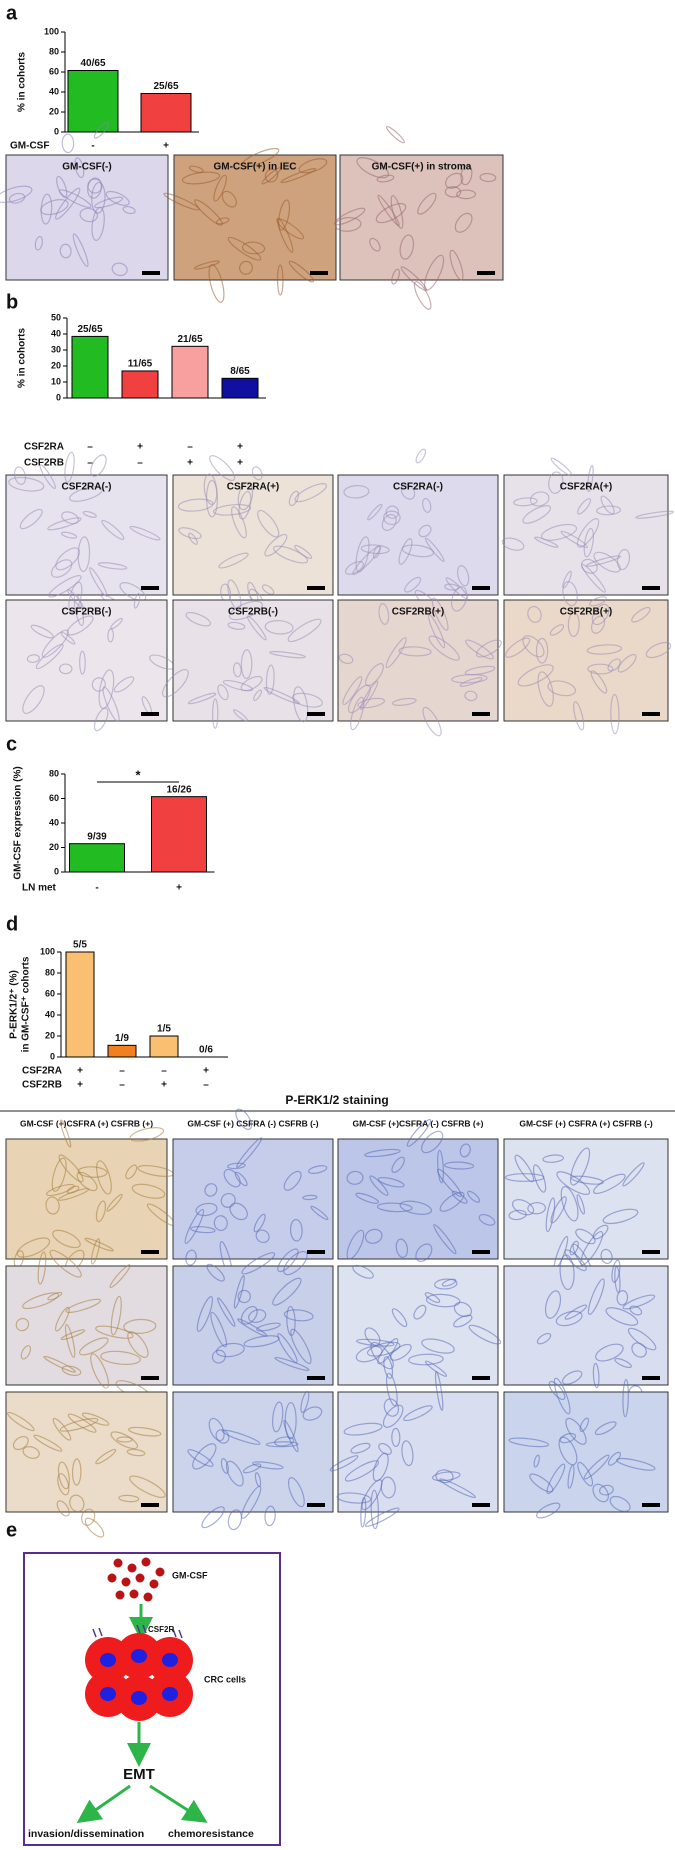 The width and height of the screenshot is (675, 1850). Describe the element at coordinates (206, 1085) in the screenshot. I see `condition-sign: –` at that location.